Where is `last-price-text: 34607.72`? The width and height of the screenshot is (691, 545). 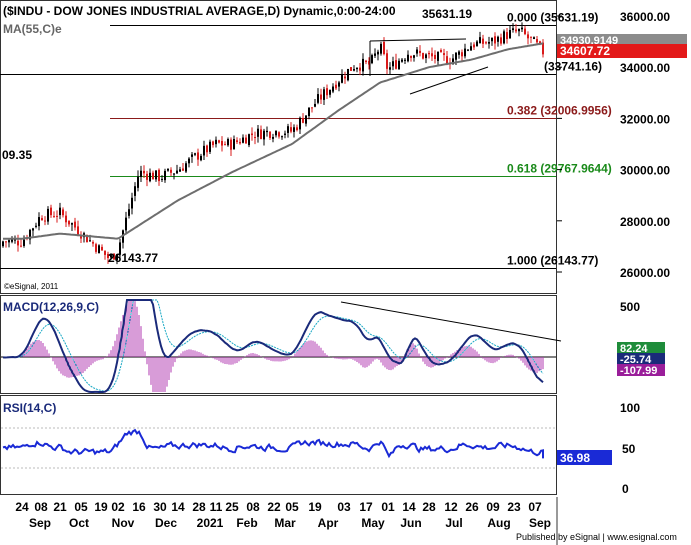 last-price-text: 34607.72 is located at coordinates (585, 51).